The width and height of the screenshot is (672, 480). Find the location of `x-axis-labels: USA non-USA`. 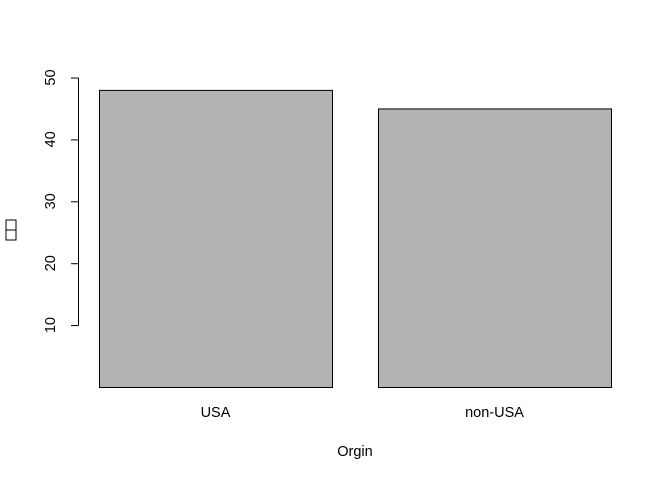

x-axis-labels: USA non-USA is located at coordinates (363, 413).